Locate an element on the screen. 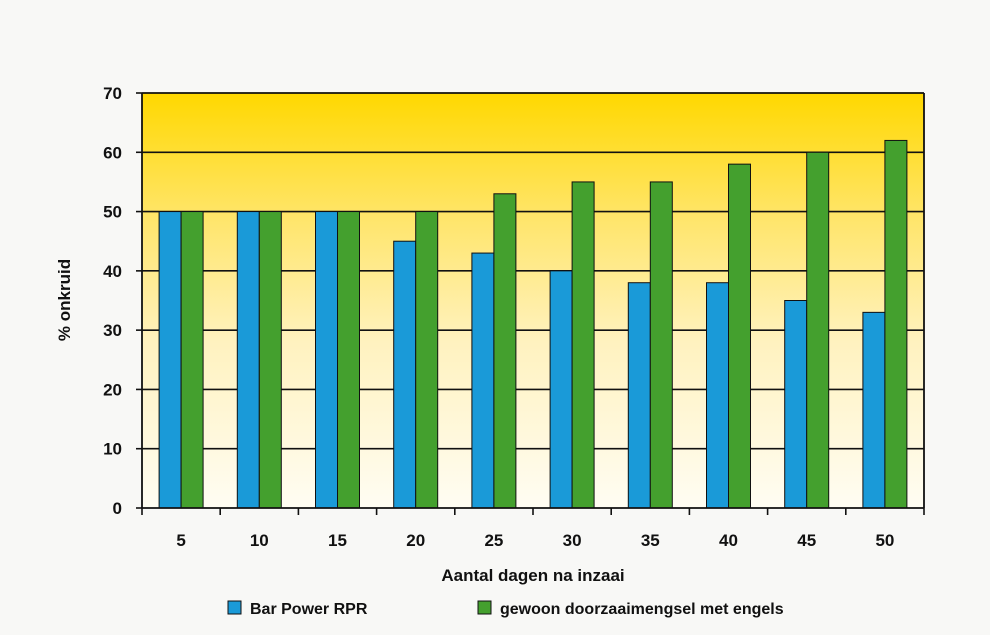 The height and width of the screenshot is (635, 990). x-tick-label: 45 is located at coordinates (806, 540).